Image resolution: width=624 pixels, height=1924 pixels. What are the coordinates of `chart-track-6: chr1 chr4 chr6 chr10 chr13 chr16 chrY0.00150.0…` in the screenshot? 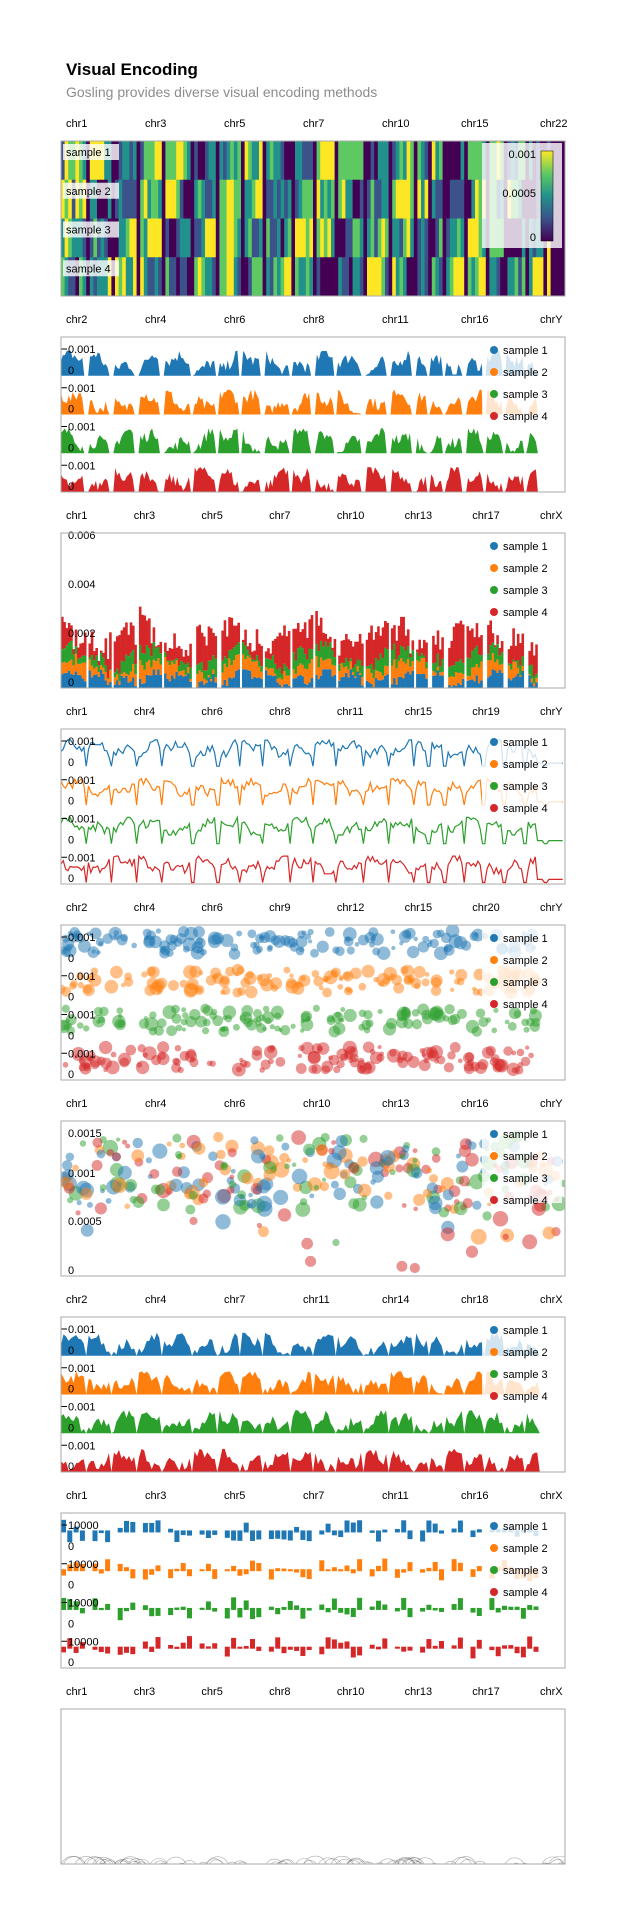 It's located at (312, 1187).